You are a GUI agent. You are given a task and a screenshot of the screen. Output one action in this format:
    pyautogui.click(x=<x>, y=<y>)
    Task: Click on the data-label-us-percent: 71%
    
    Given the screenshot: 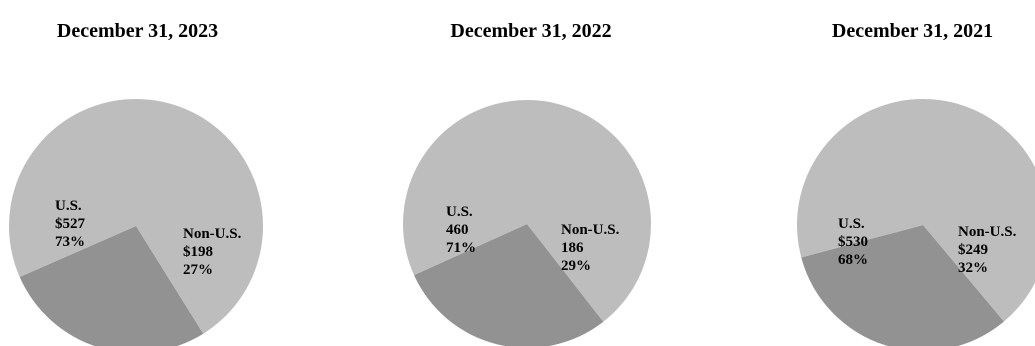 What is the action you would take?
    pyautogui.click(x=461, y=248)
    